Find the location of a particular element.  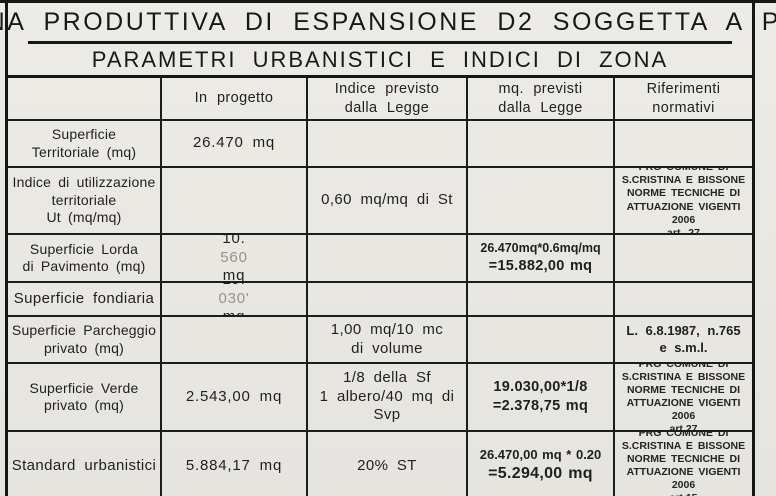

cell-r6-mq-previsti: 19.030,00*1/8 =2.378,75 mq is located at coordinates (541, 398).